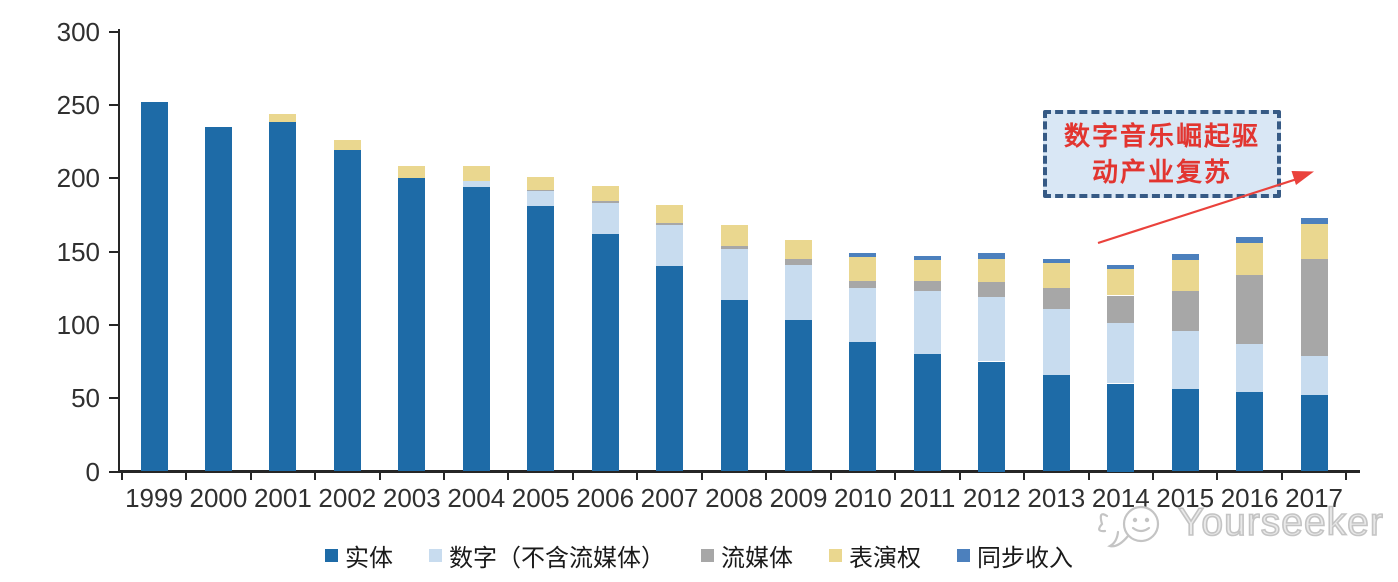  What do you see at coordinates (547, 555) in the screenshot?
I see `legend-item-digital-excl-streaming: 数字（不含流媒体）` at bounding box center [547, 555].